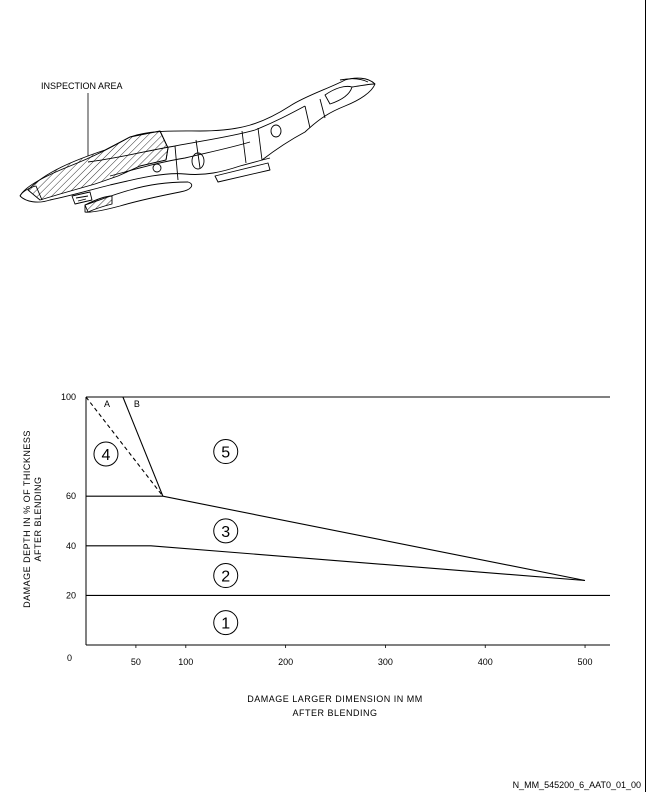  What do you see at coordinates (335, 699) in the screenshot?
I see `x-axis-title-line1: DAMAGE LARGER DIMENSION IN MM` at bounding box center [335, 699].